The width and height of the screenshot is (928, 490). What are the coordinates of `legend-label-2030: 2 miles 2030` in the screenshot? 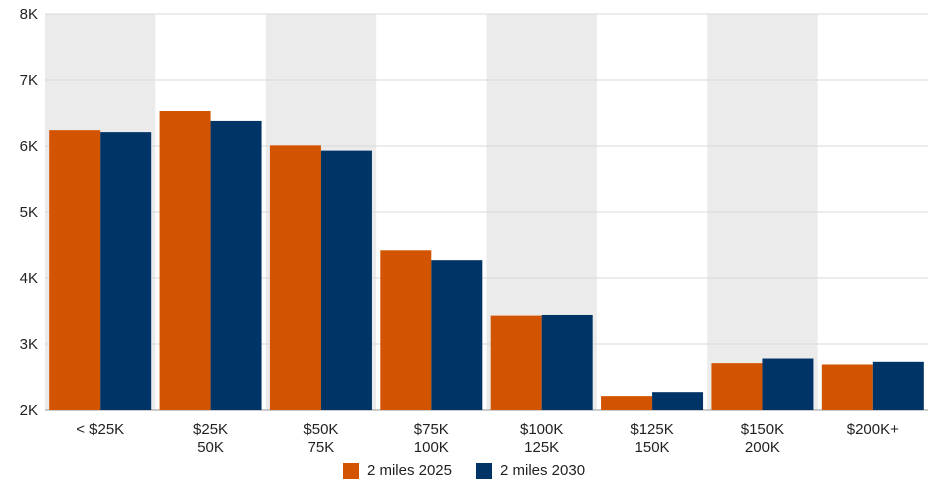 It's located at (543, 470).